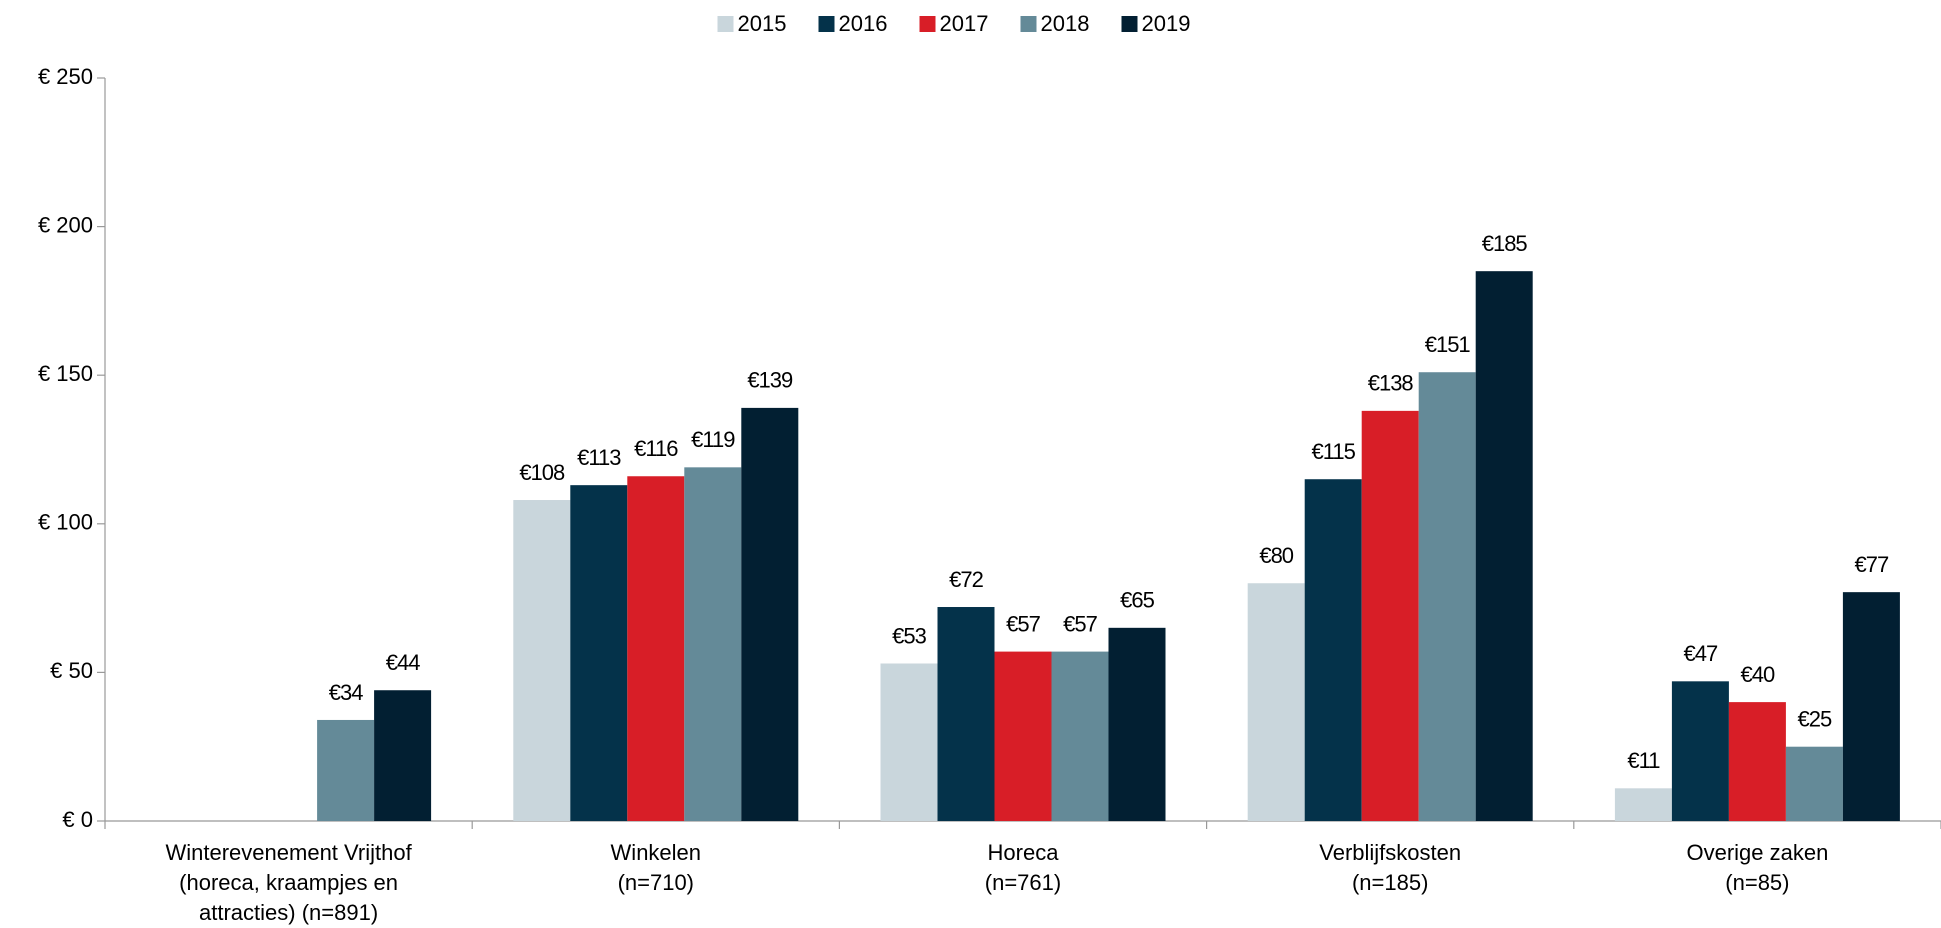  Describe the element at coordinates (713, 439) in the screenshot. I see `data-label: €119` at that location.